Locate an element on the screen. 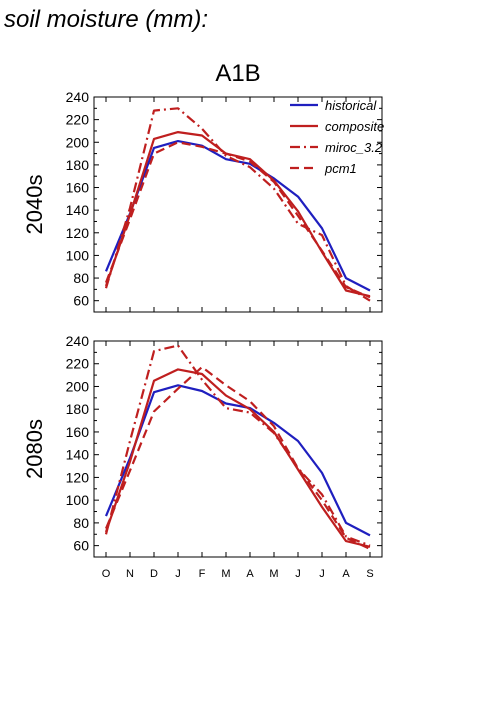 The image size is (501, 709). series-line-composite is located at coordinates (237, 458).